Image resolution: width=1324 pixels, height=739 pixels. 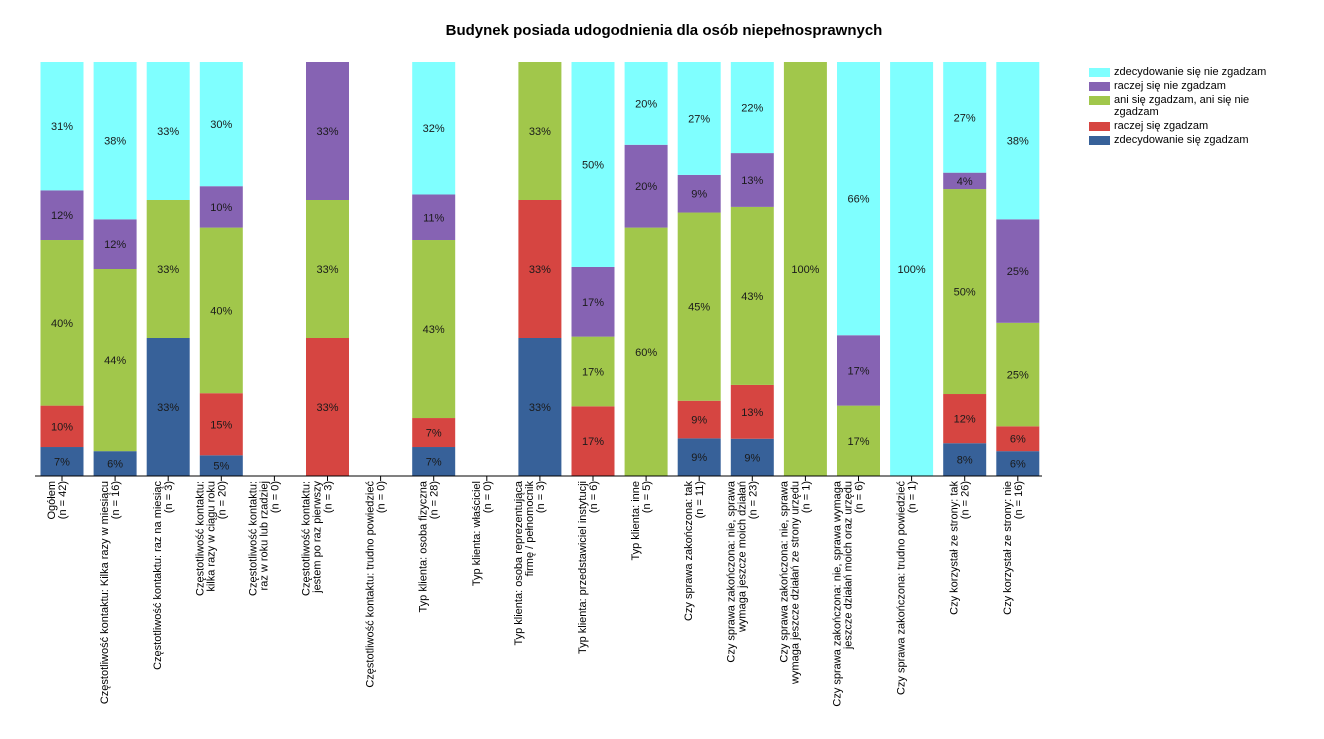 What do you see at coordinates (221, 125) in the screenshot?
I see `data-label: 30%` at bounding box center [221, 125].